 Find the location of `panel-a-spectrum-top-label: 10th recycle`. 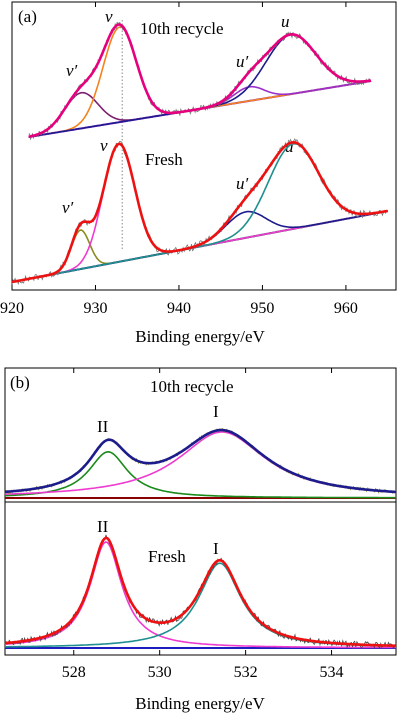

panel-a-spectrum-top-label: 10th recycle is located at coordinates (182, 28).